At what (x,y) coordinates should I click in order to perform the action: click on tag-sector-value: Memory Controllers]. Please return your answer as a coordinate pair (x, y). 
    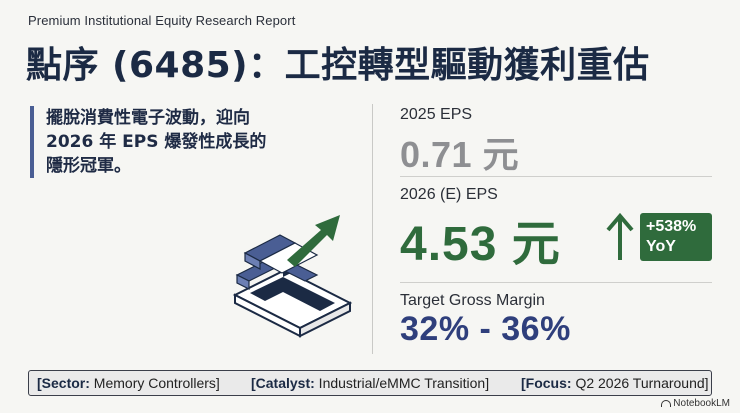
    Looking at the image, I should click on (154, 383).